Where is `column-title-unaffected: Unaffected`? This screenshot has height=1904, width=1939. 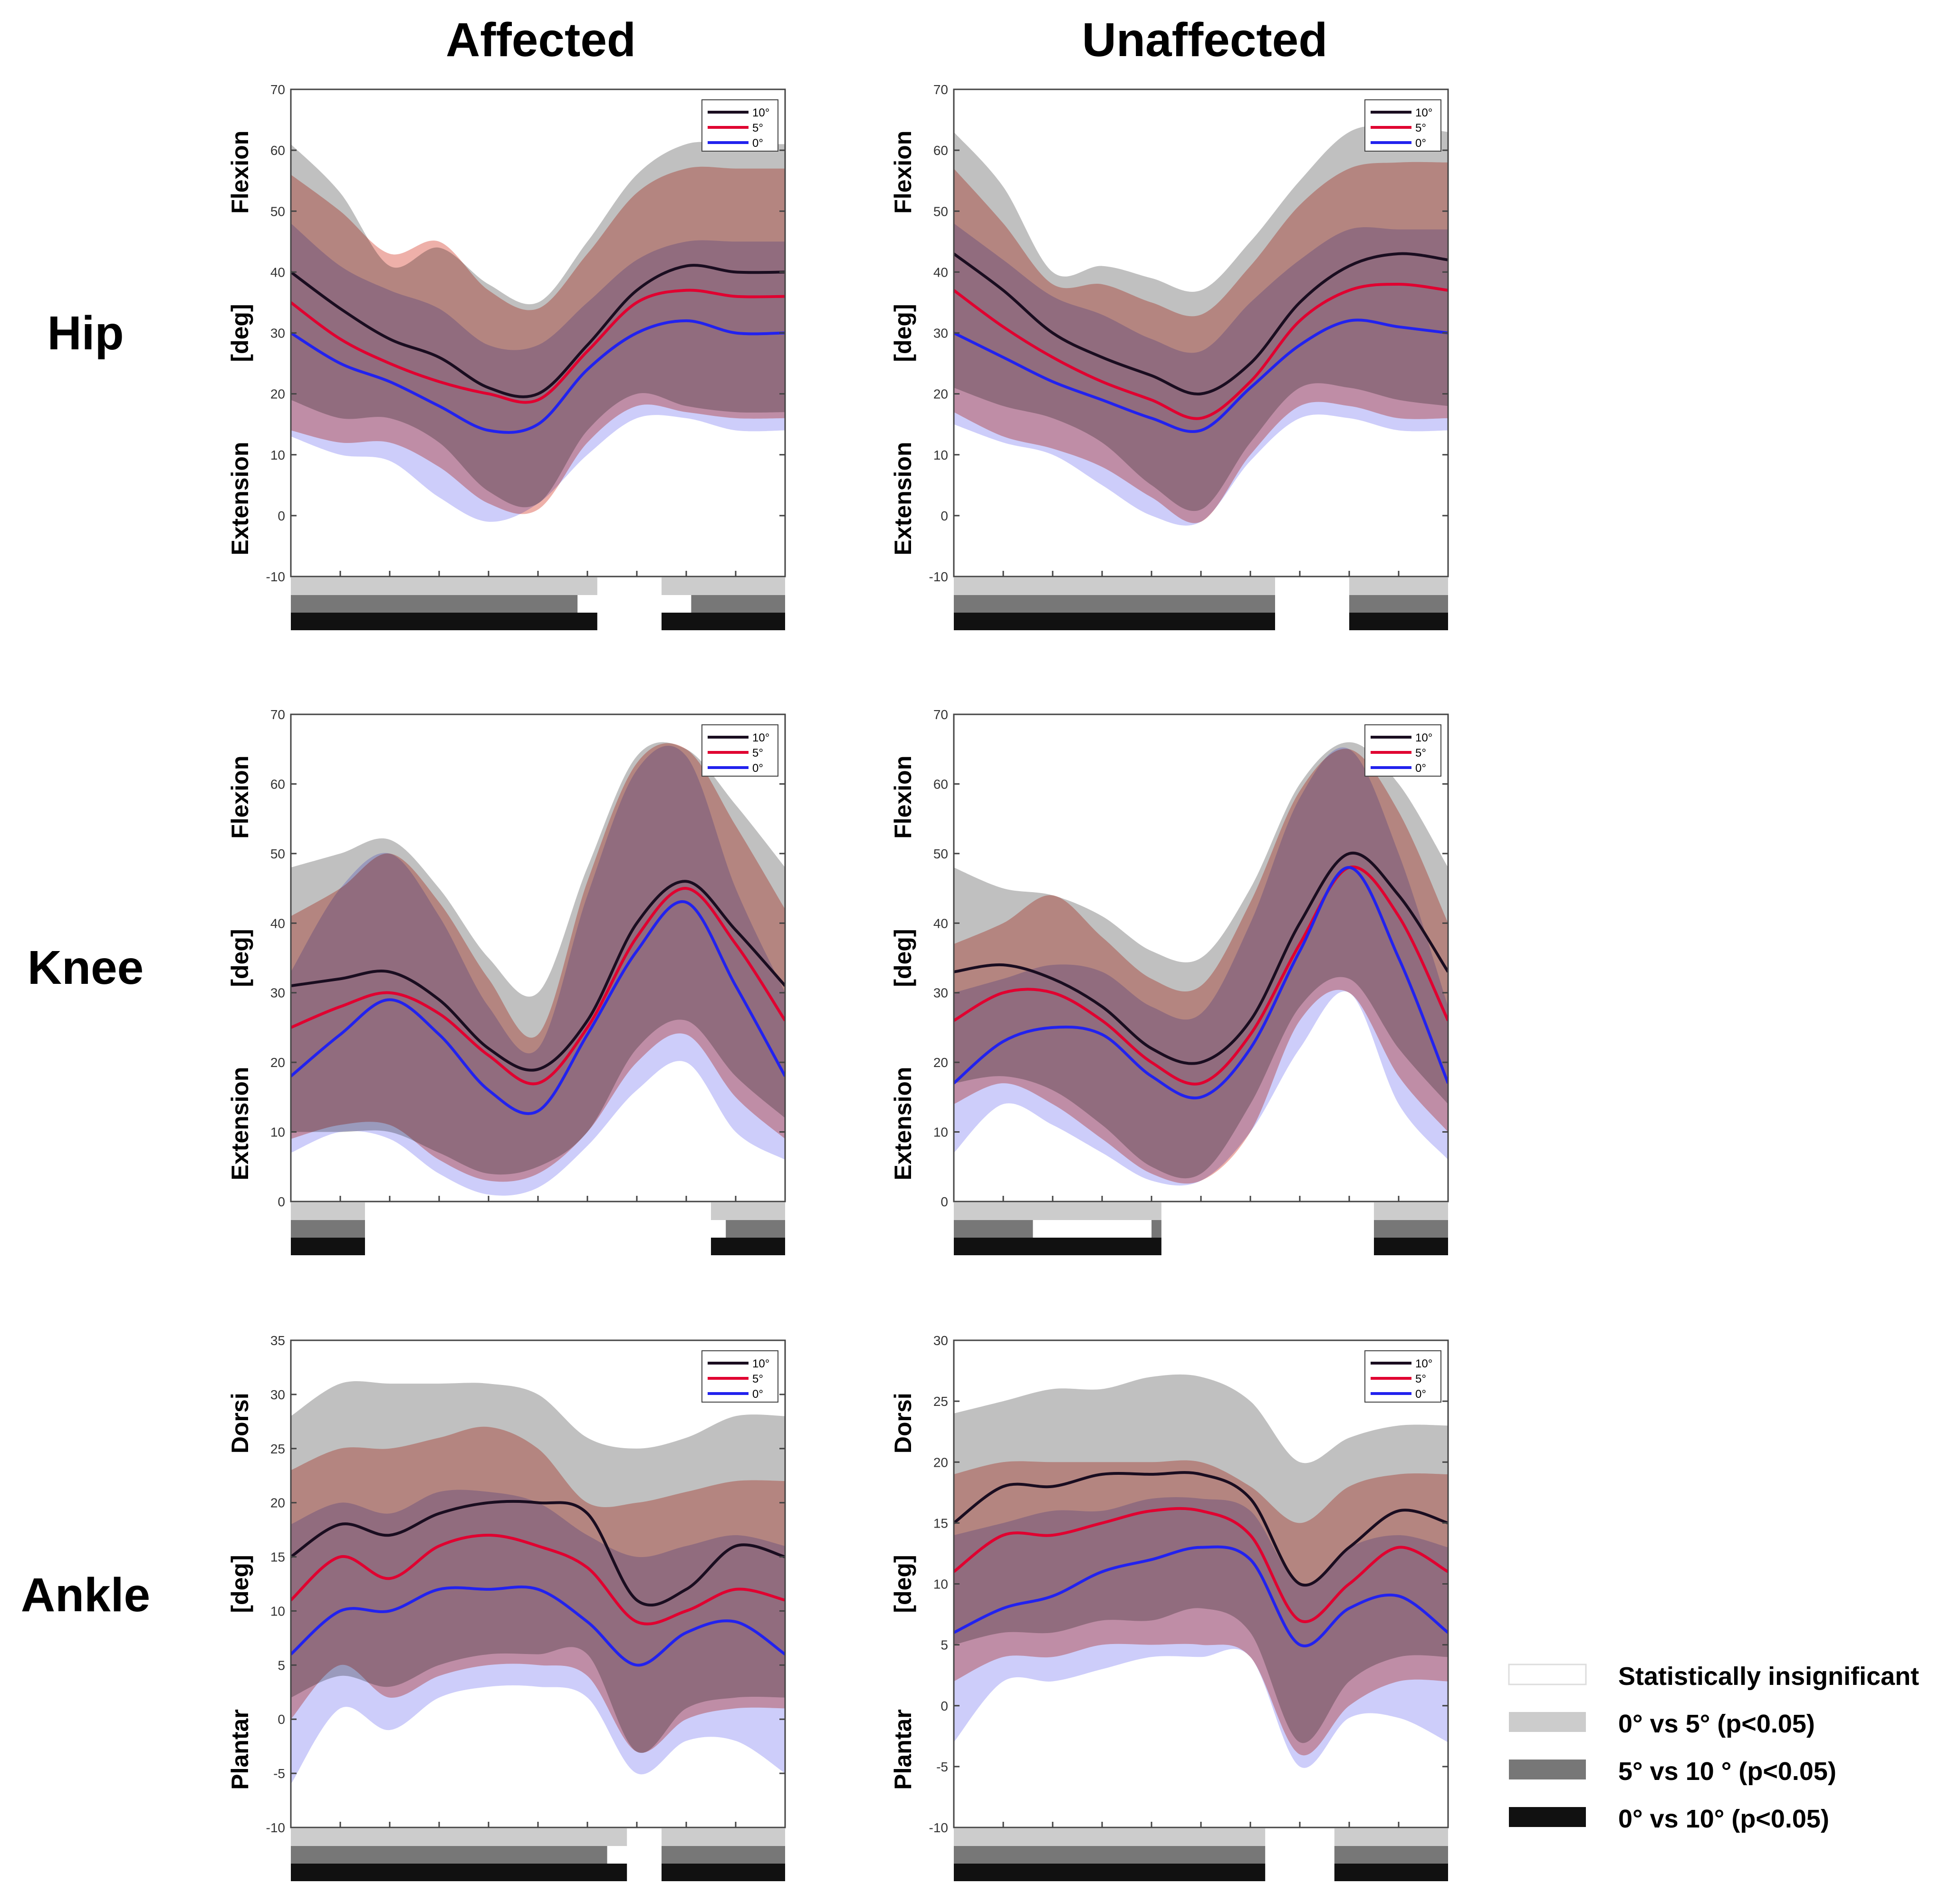
column-title-unaffected: Unaffected is located at coordinates (1205, 40).